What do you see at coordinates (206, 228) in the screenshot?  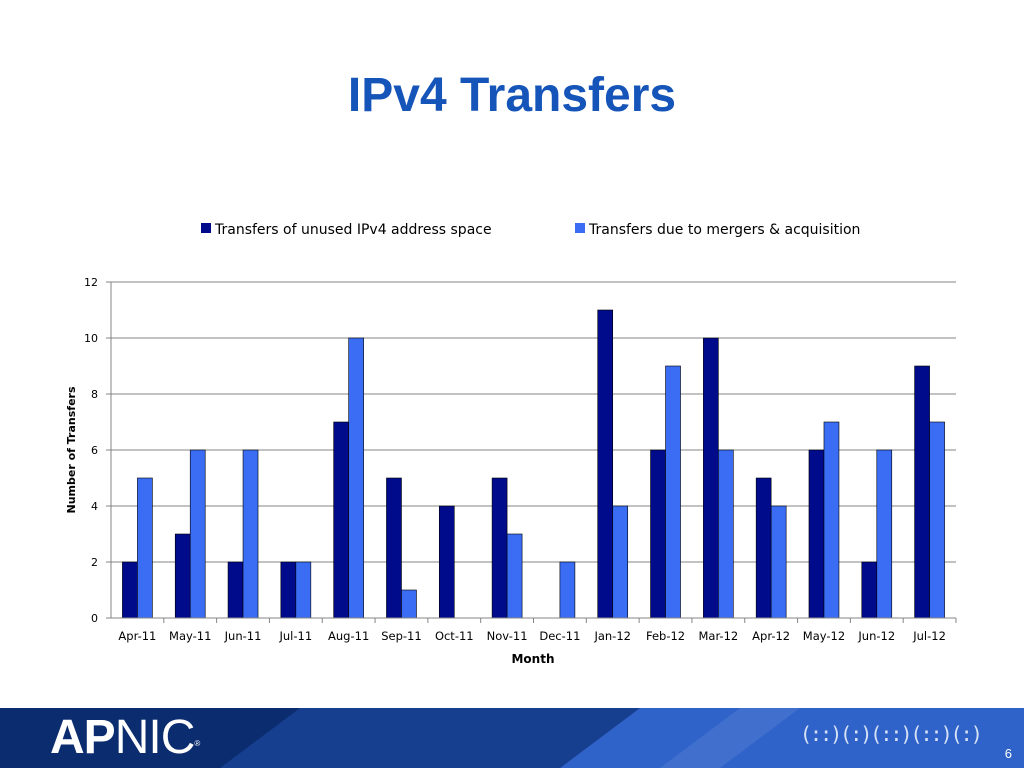 I see `legend-swatch-unused` at bounding box center [206, 228].